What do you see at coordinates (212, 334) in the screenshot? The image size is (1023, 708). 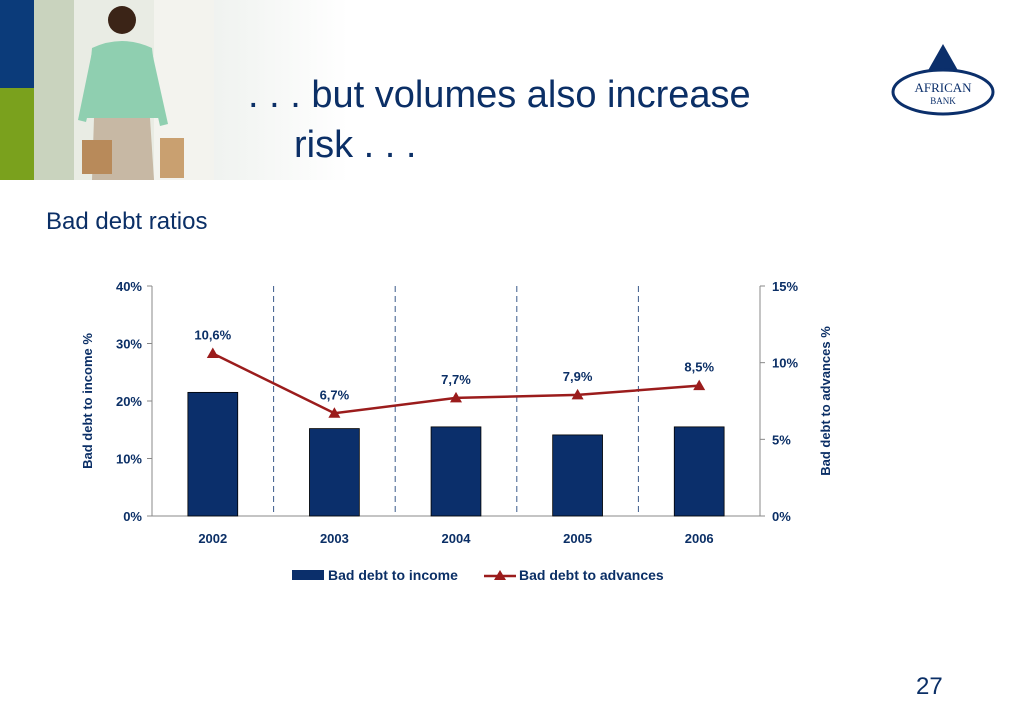 I see `data-label-advances: 10,6%` at bounding box center [212, 334].